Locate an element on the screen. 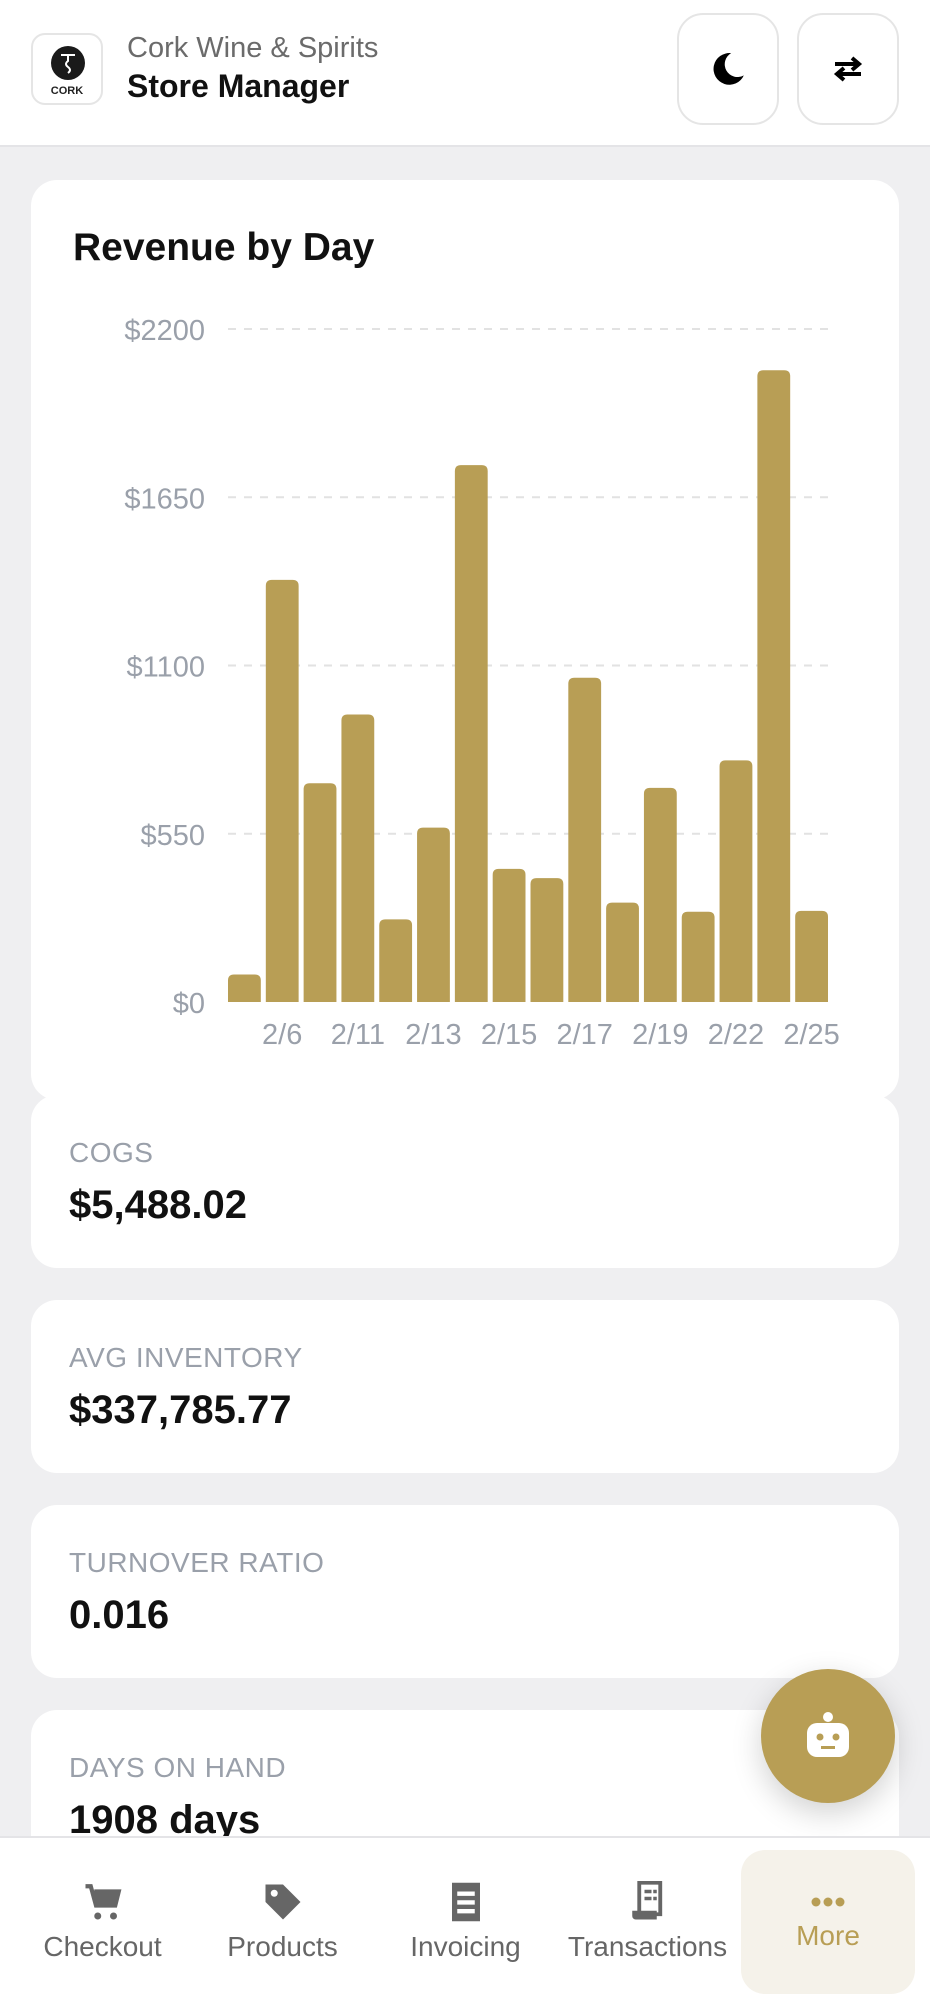  swap-arrows-icon is located at coordinates (848, 69).